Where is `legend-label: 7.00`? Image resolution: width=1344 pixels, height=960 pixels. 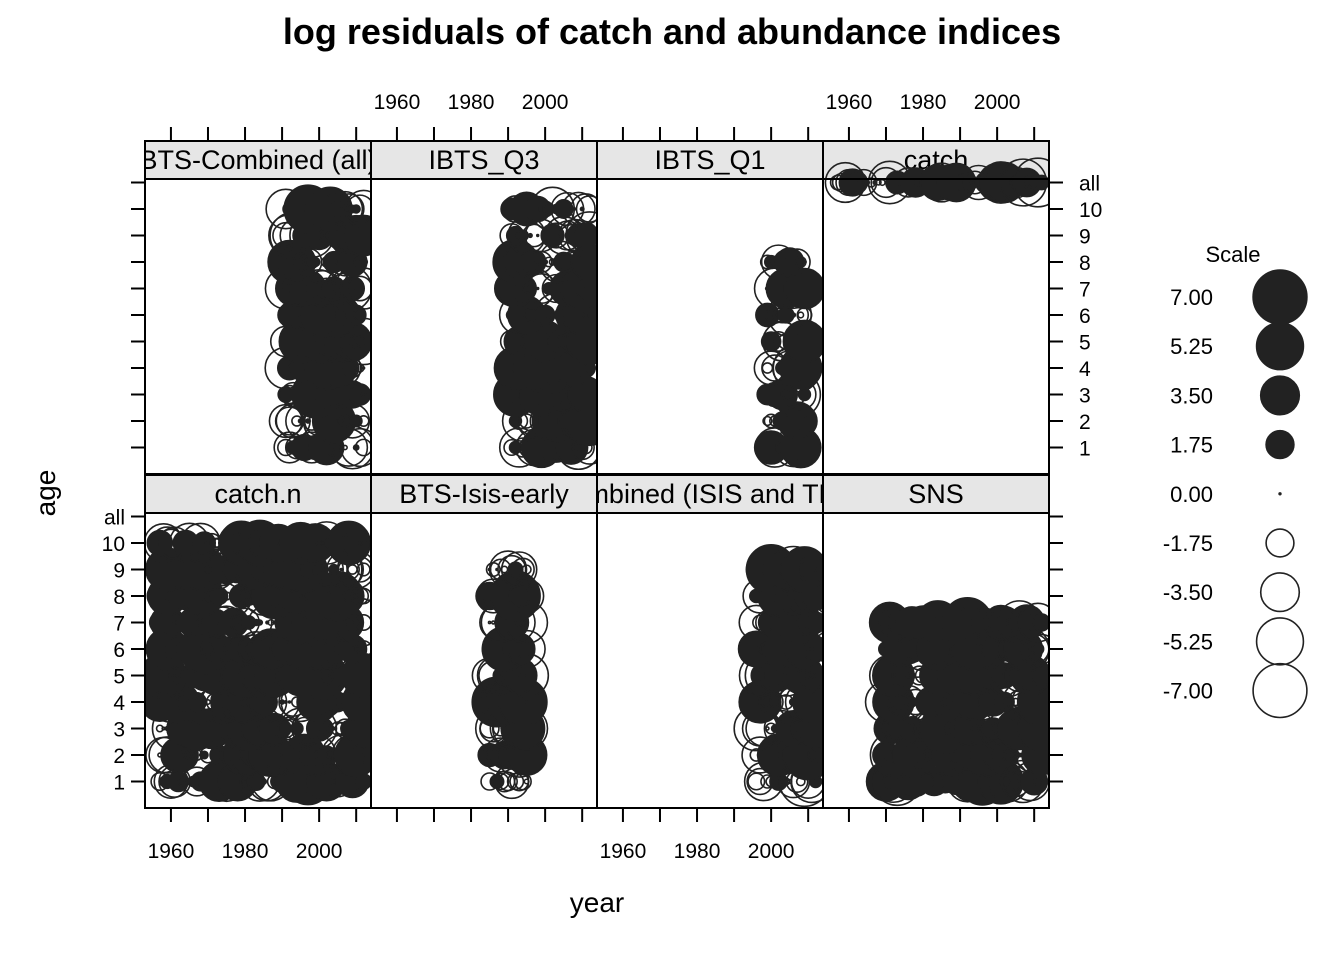 legend-label: 7.00 is located at coordinates (1191, 297).